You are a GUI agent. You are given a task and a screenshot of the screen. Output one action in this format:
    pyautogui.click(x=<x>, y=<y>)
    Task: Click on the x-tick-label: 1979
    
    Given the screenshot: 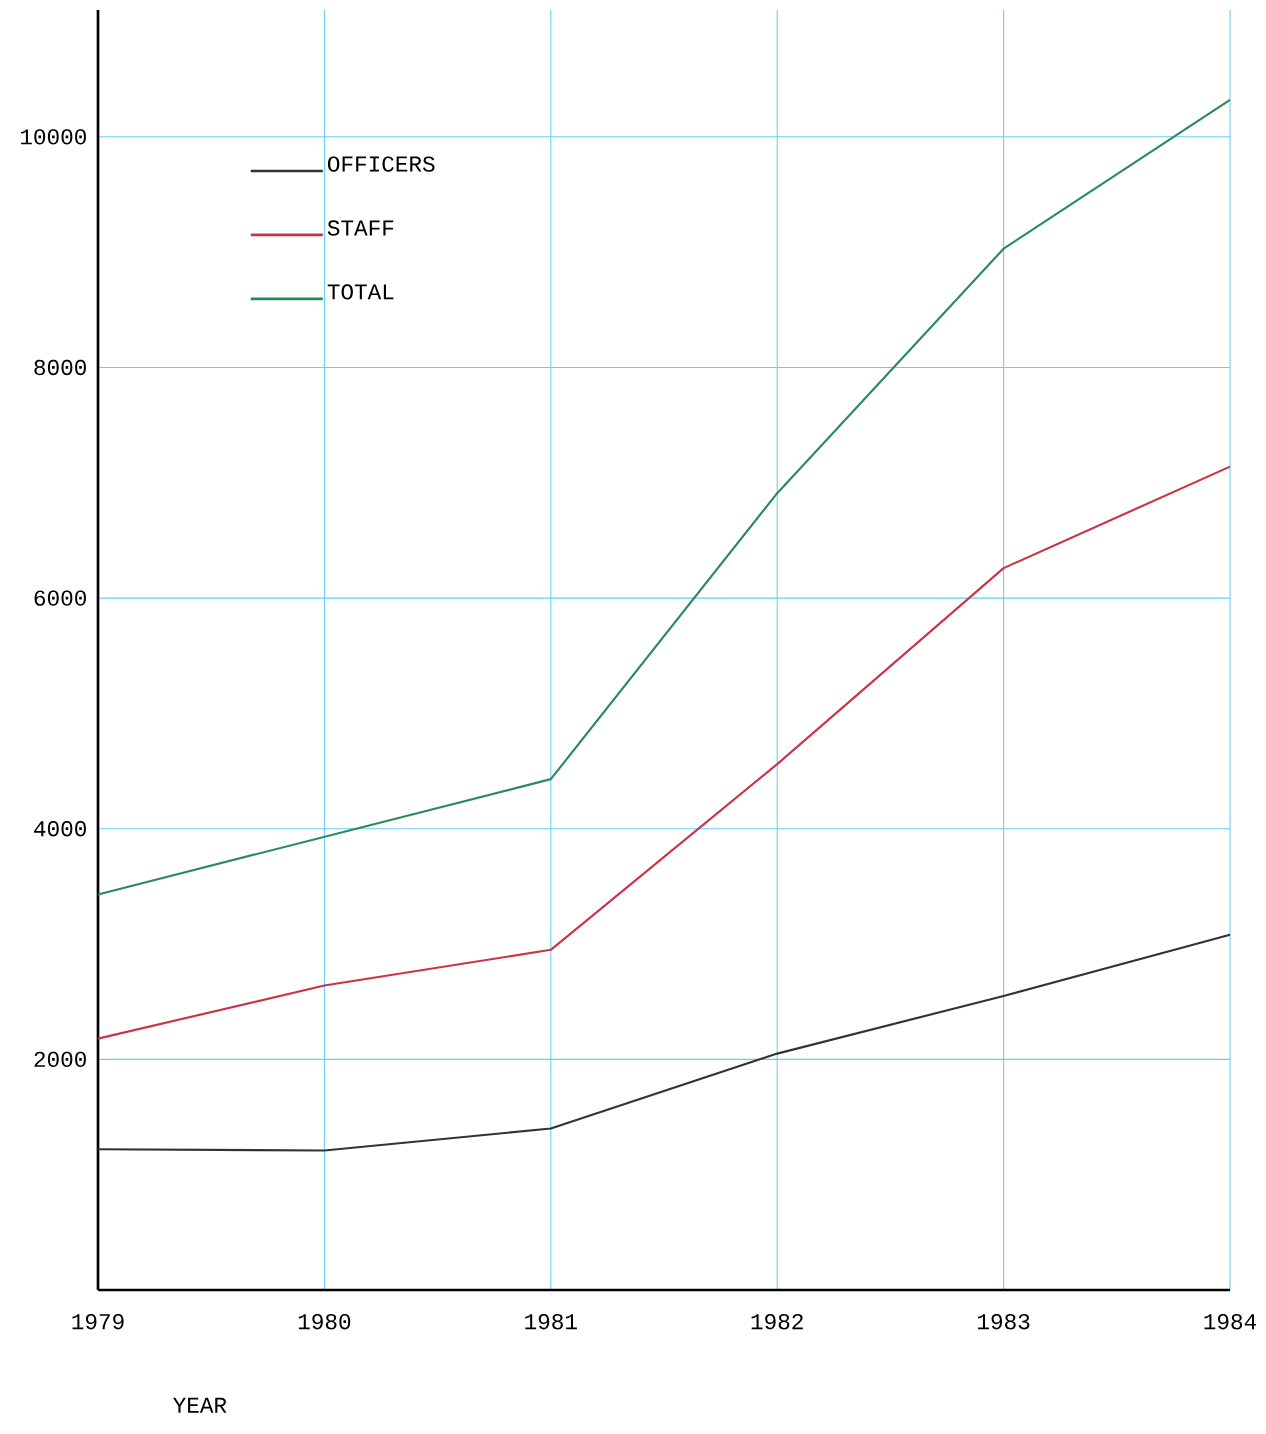 What is the action you would take?
    pyautogui.click(x=98, y=1321)
    